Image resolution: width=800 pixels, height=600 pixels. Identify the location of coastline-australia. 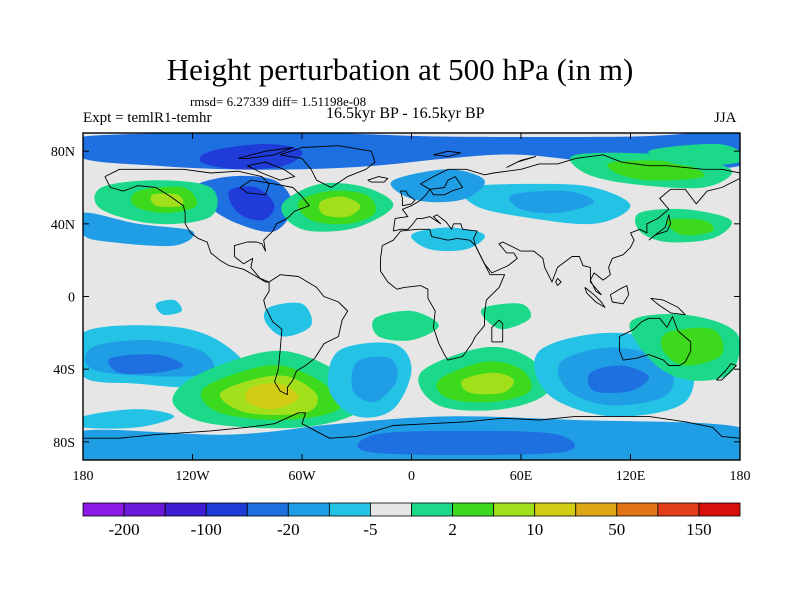
(655, 341).